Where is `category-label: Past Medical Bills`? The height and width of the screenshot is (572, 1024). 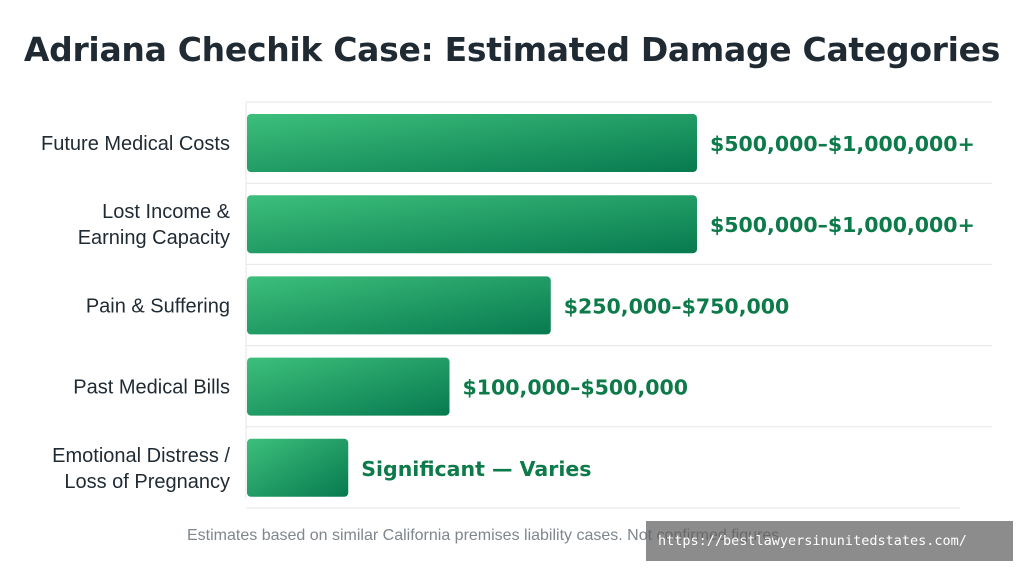
category-label: Past Medical Bills is located at coordinates (151, 388).